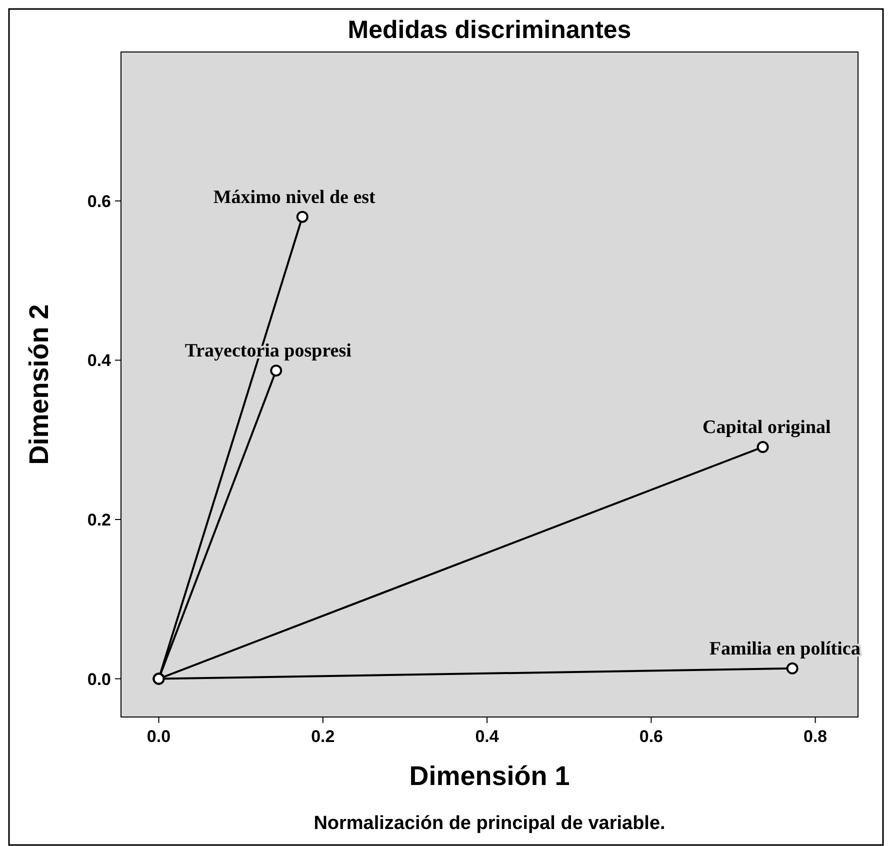 The width and height of the screenshot is (892, 846). What do you see at coordinates (99, 360) in the screenshot?
I see `y-tick-label: 0.4` at bounding box center [99, 360].